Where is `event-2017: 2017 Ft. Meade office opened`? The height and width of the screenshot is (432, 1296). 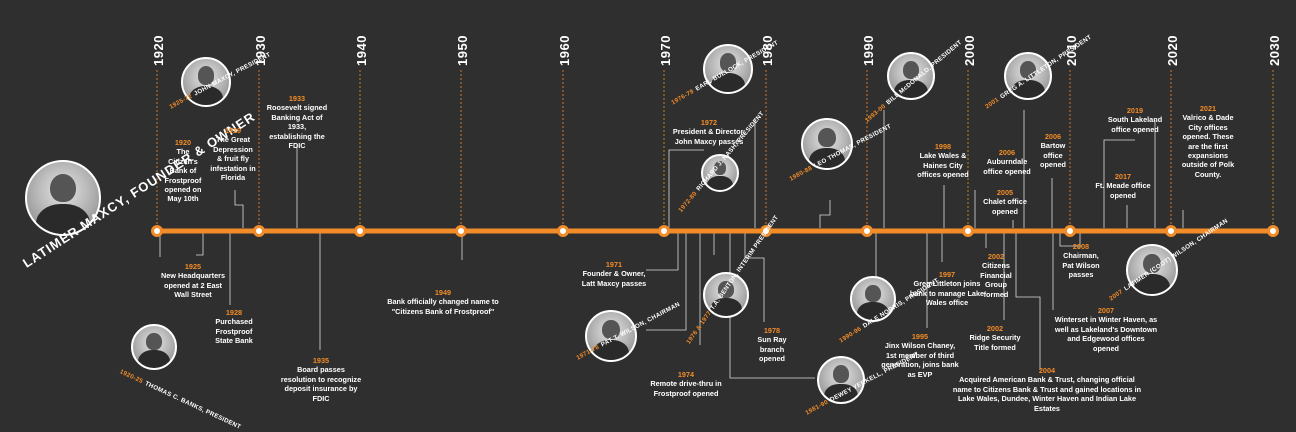
event-2017: 2017 Ft. Meade office opened is located at coordinates (1123, 186).